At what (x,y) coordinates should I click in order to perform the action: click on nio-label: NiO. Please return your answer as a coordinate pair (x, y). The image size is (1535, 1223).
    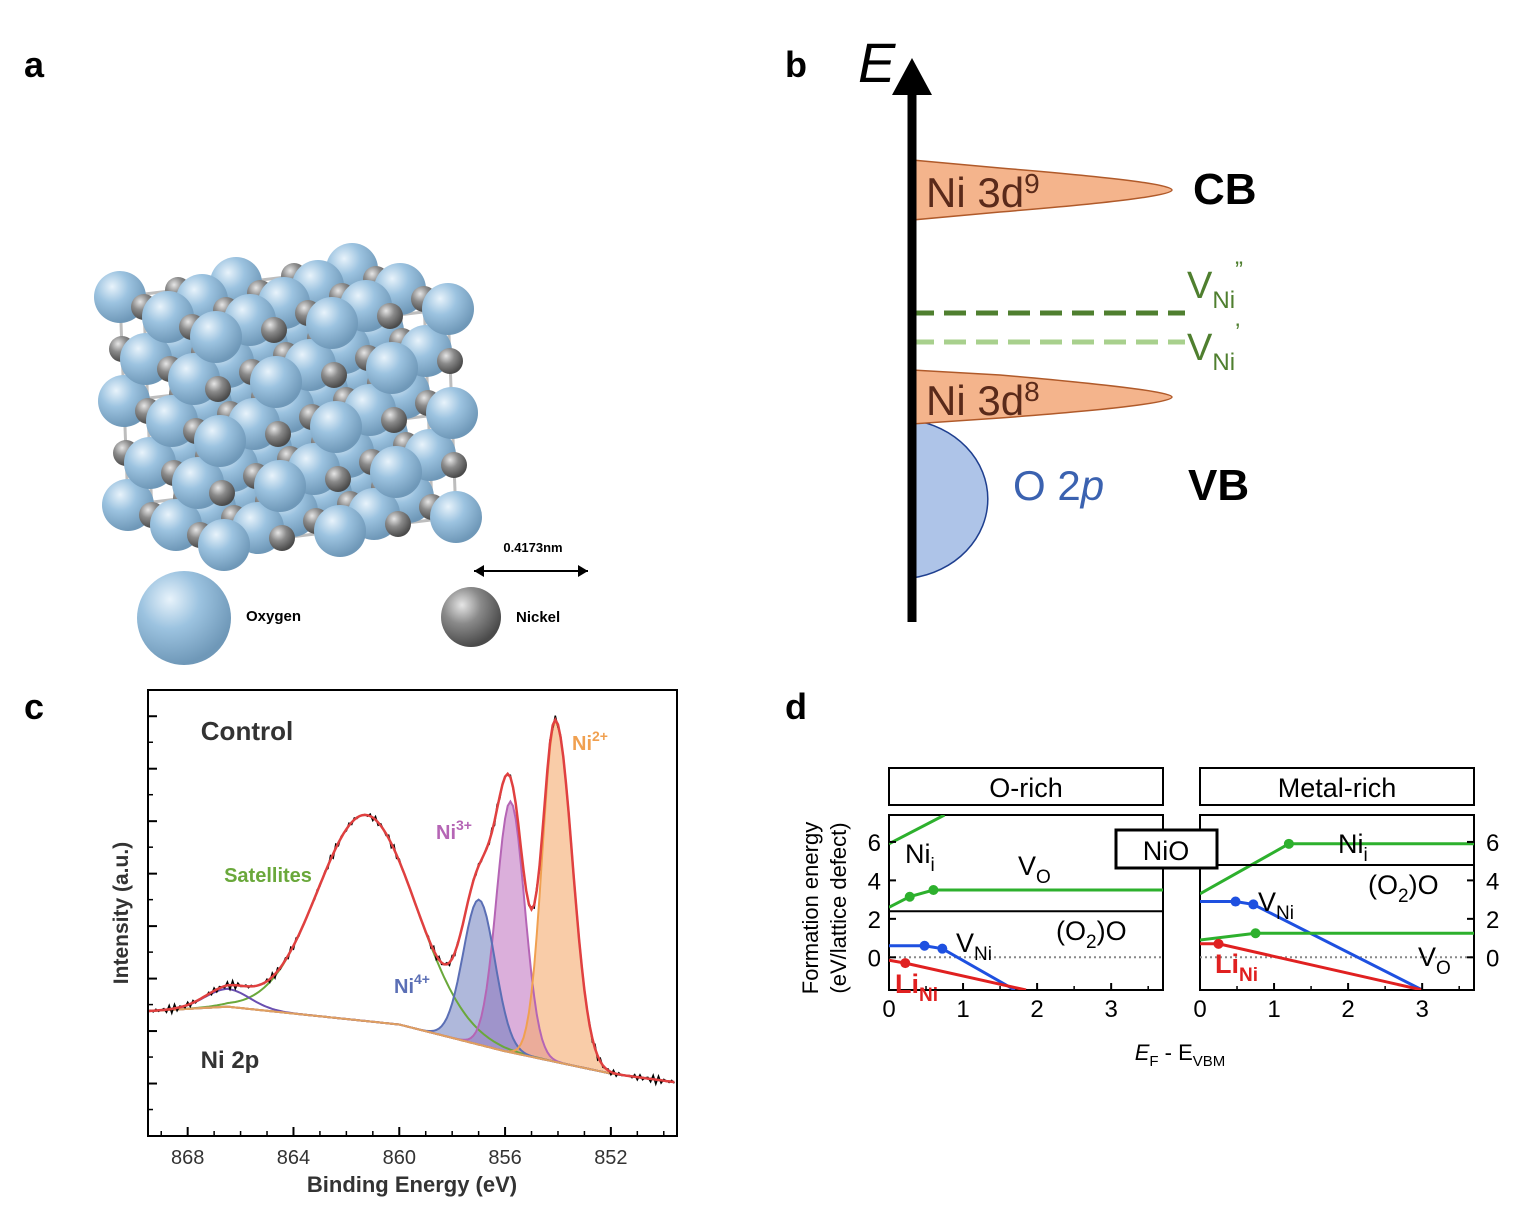
    Looking at the image, I should click on (1166, 851).